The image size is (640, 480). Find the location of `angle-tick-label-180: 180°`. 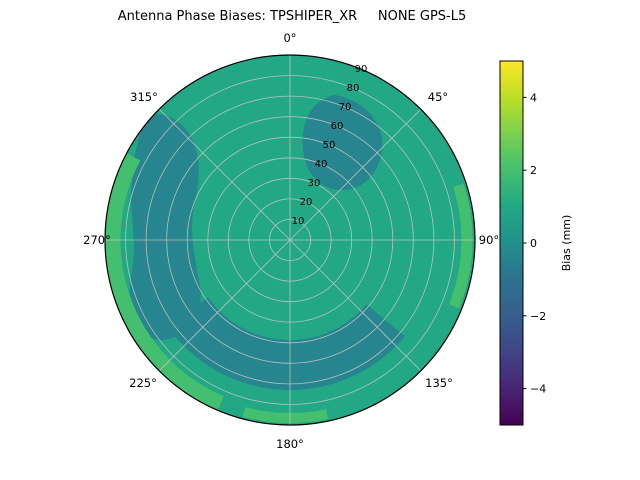

angle-tick-label-180: 180° is located at coordinates (290, 444).